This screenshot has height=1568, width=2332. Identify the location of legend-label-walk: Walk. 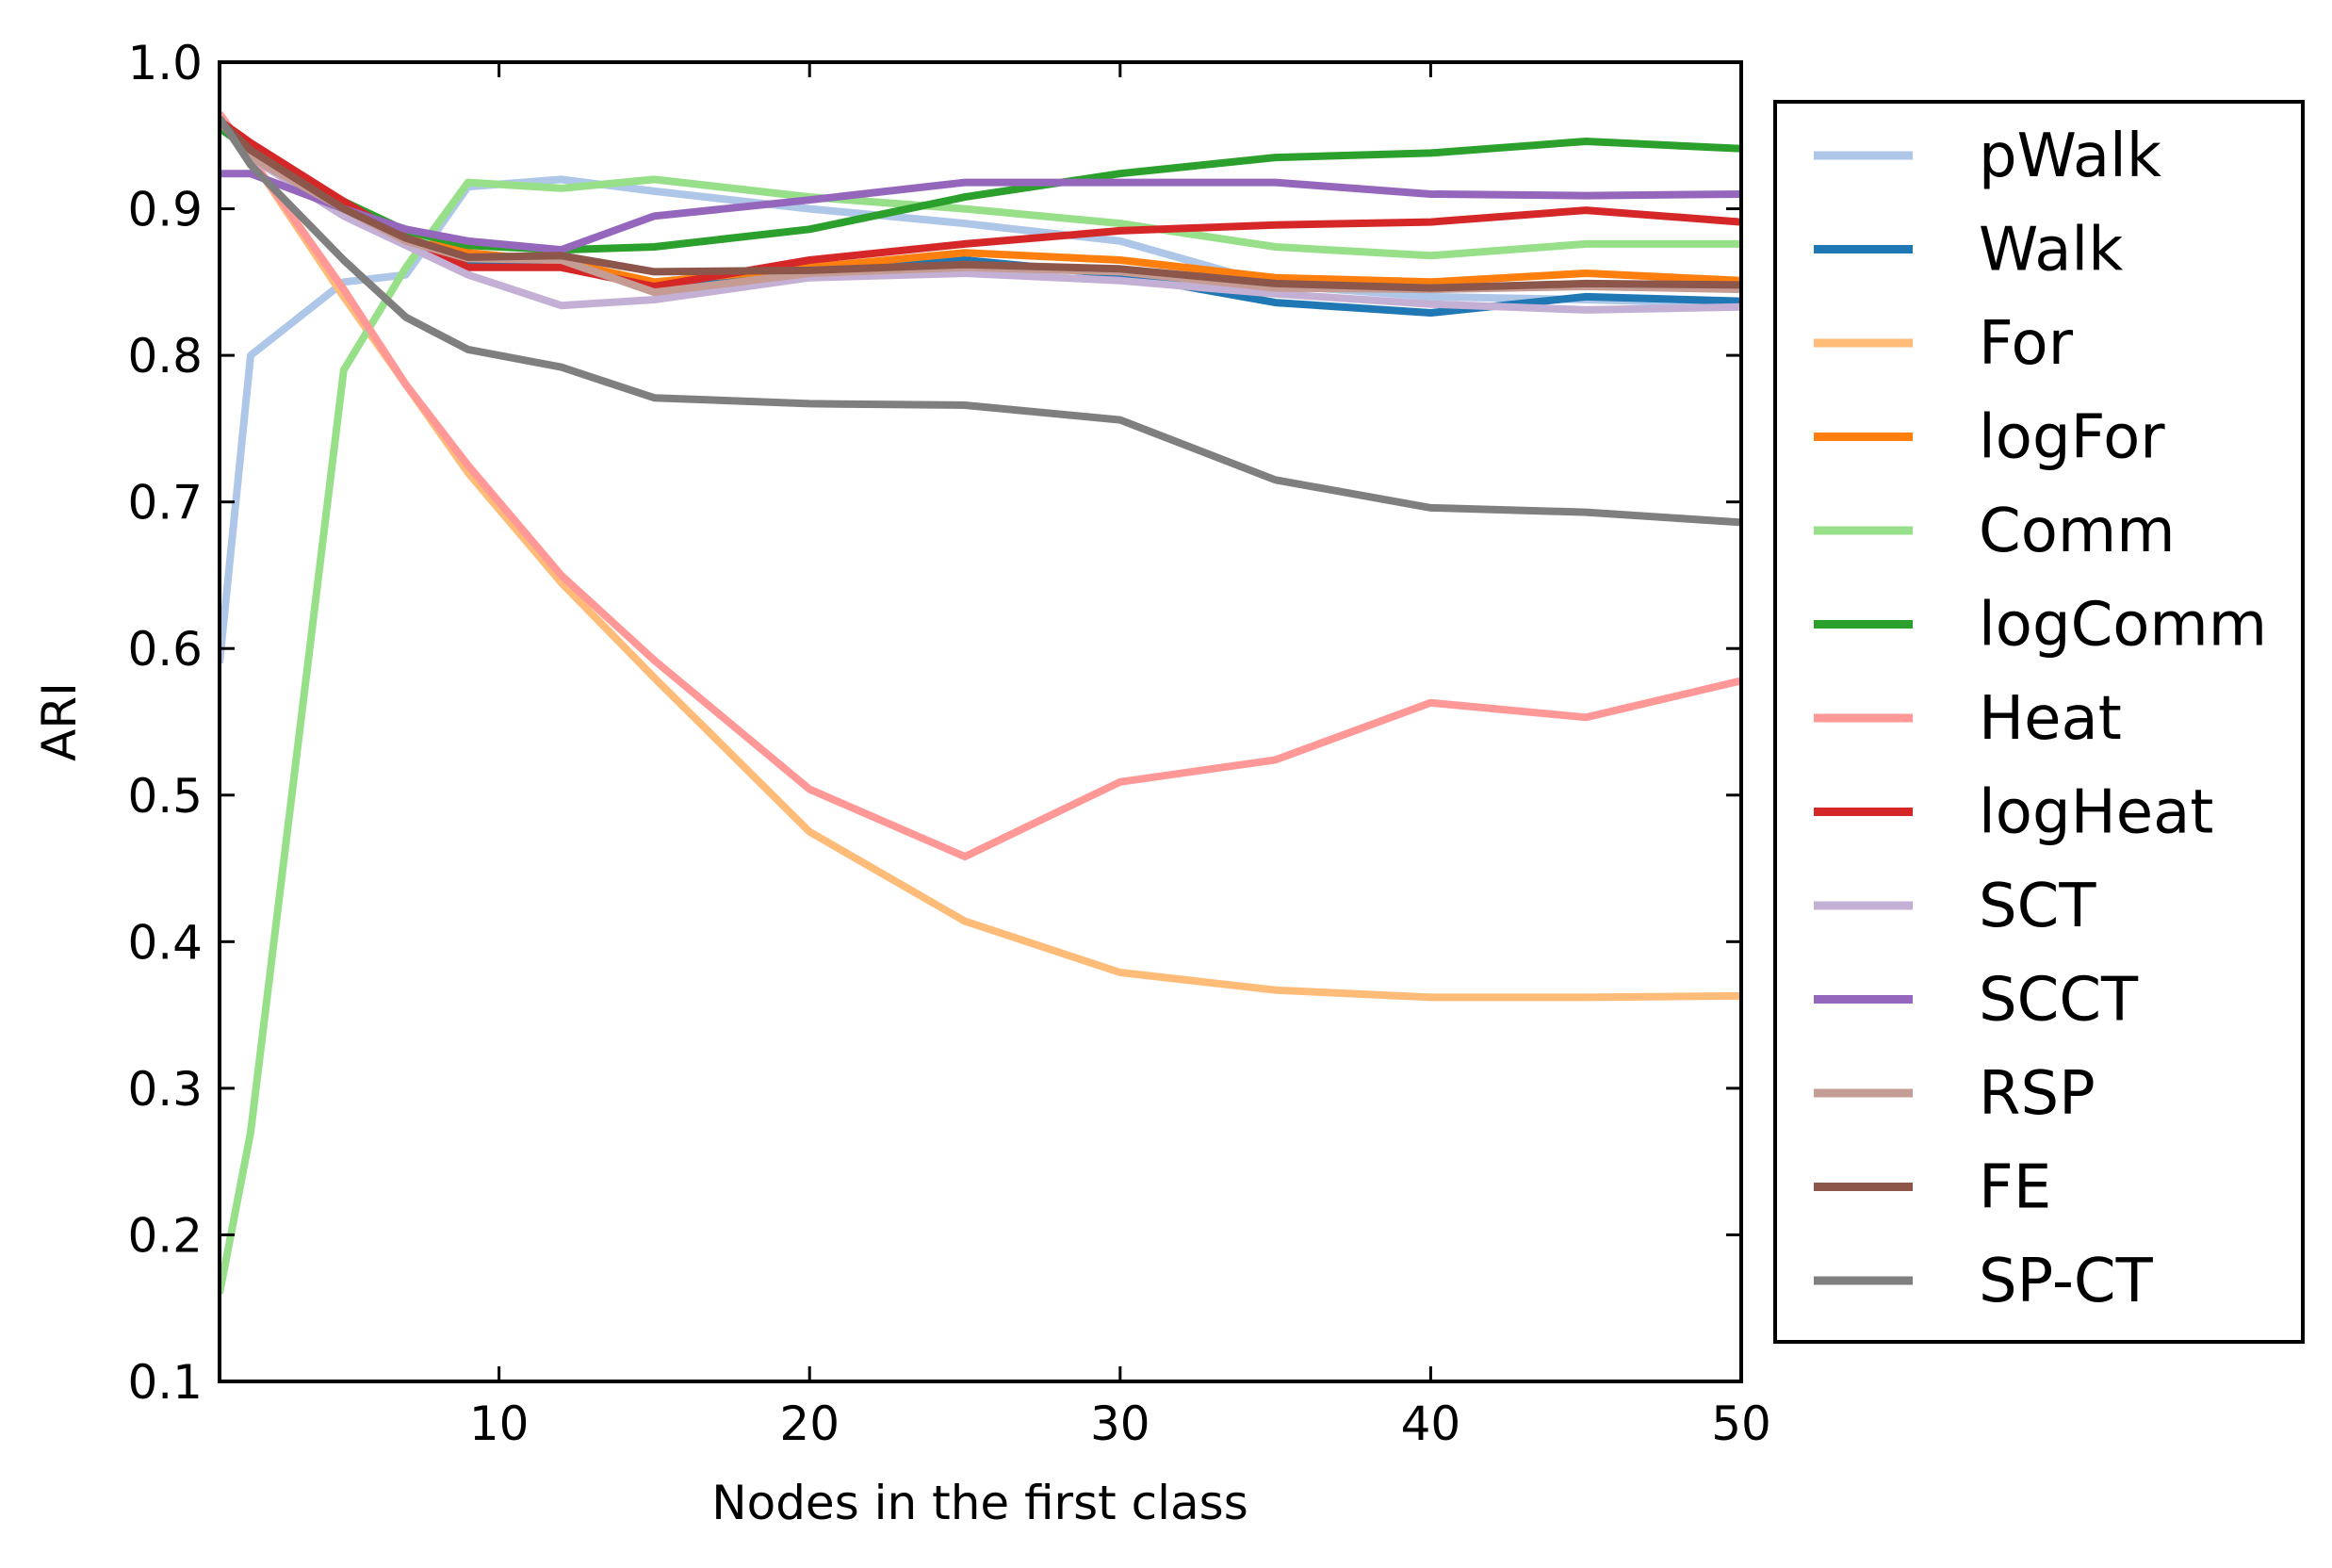
(2051, 251).